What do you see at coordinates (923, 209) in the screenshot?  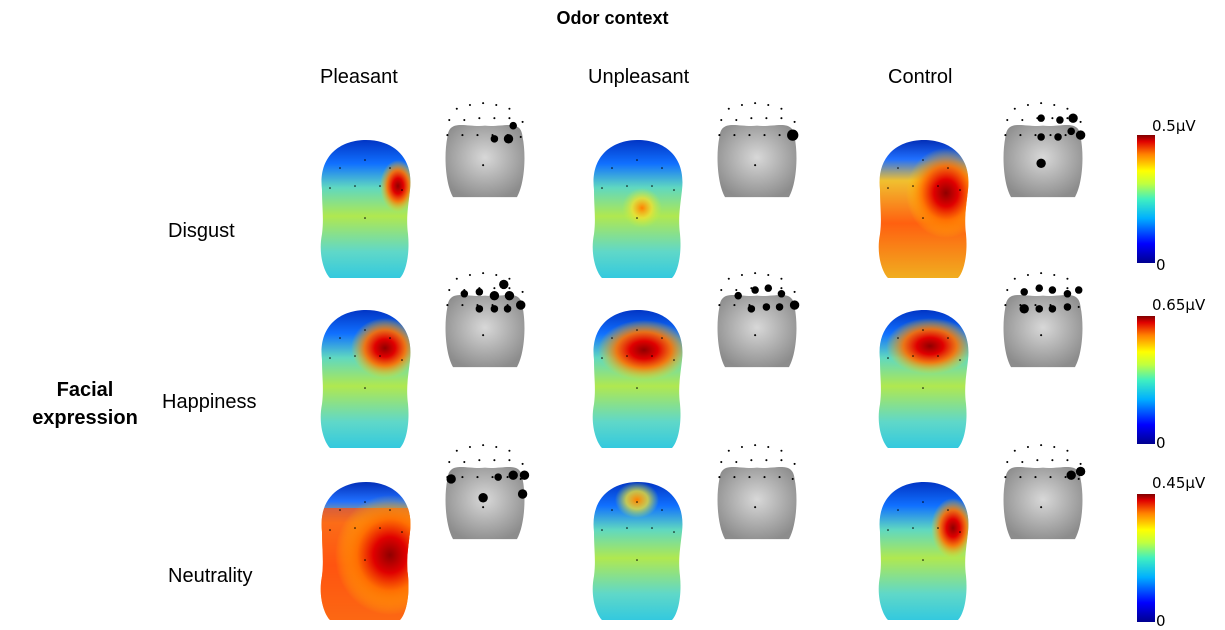 I see `scalp-map-disgust-control` at bounding box center [923, 209].